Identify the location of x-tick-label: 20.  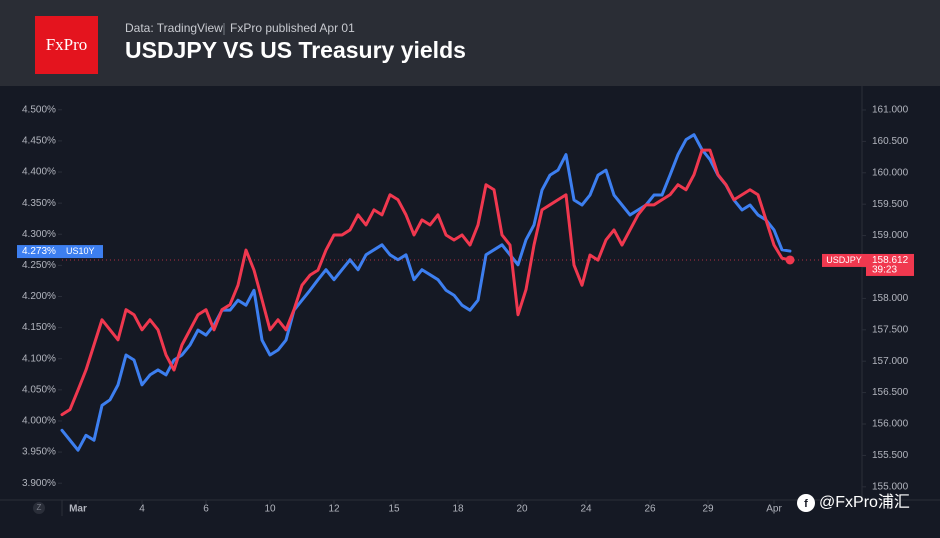
(522, 509).